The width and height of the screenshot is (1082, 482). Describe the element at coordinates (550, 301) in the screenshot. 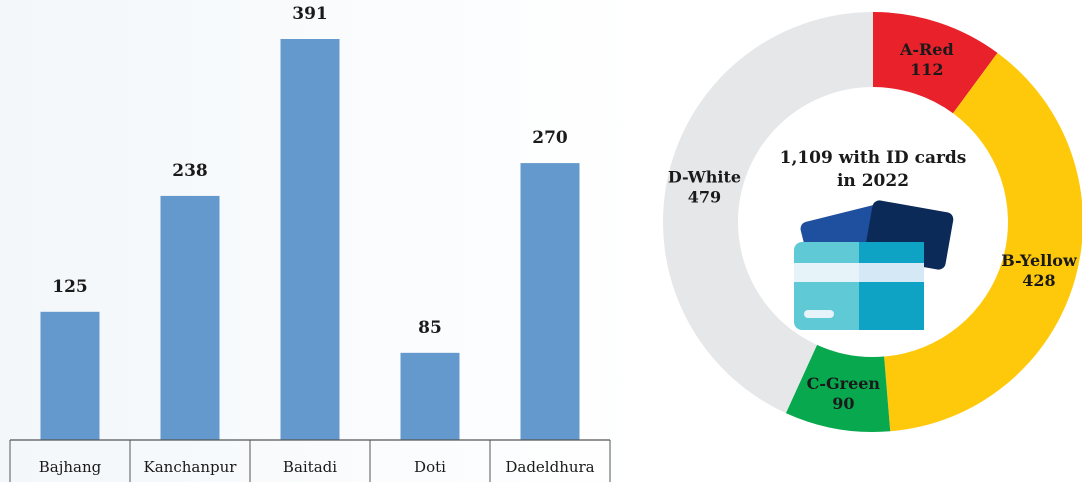

I see `bar-dadeldhura` at that location.